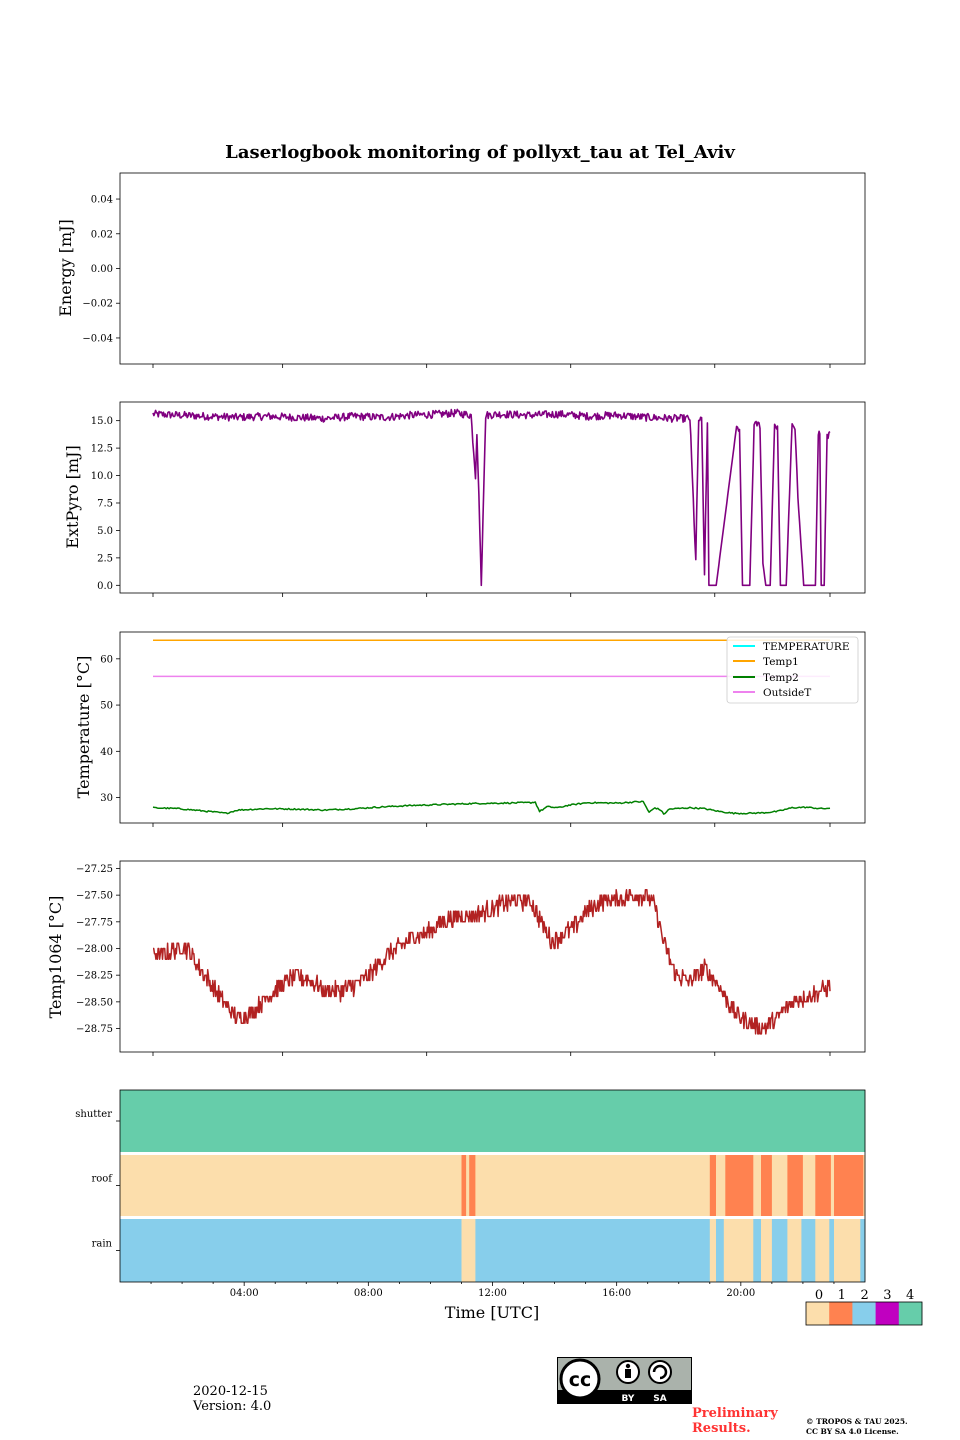  I want to click on temp1064-ytick-label: −28.50, so click(94, 1002).